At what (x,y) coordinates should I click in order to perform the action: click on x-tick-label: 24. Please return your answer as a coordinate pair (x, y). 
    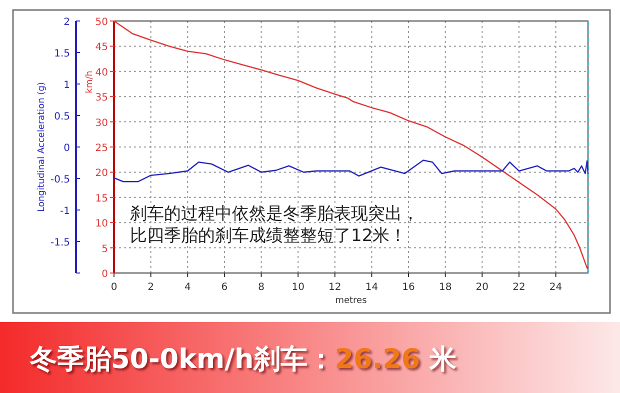
    Looking at the image, I should click on (555, 287).